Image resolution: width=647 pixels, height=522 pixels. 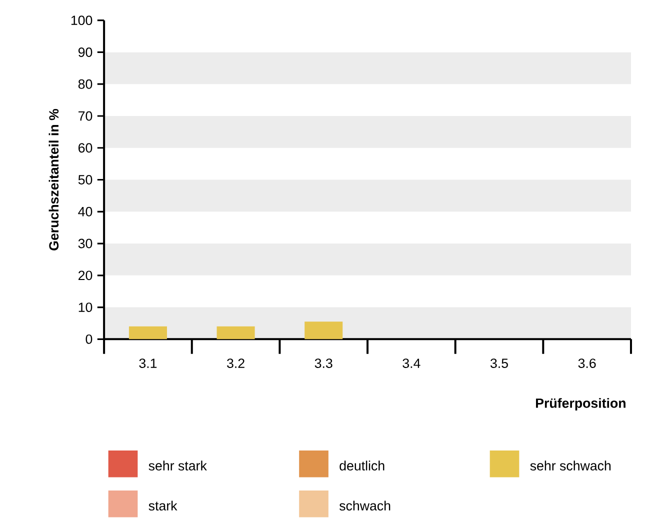 What do you see at coordinates (177, 465) in the screenshot?
I see `legend-label: sehr stark` at bounding box center [177, 465].